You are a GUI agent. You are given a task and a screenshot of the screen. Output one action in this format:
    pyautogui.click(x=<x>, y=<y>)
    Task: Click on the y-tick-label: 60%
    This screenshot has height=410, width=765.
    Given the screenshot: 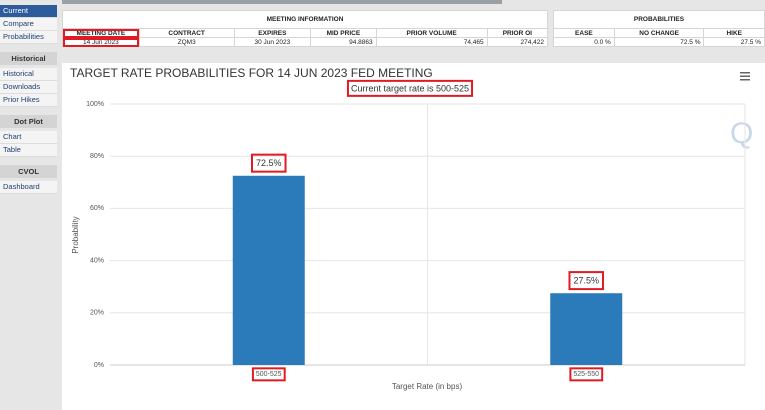 What is the action you would take?
    pyautogui.click(x=97, y=208)
    